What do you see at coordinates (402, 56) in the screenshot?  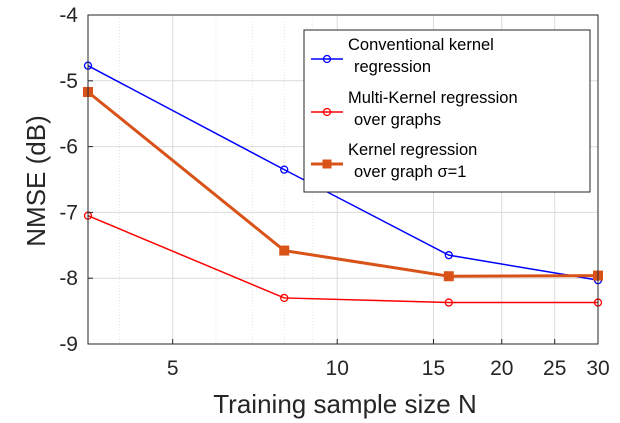 I see `legend-entry-0: Conventional kernel regression` at bounding box center [402, 56].